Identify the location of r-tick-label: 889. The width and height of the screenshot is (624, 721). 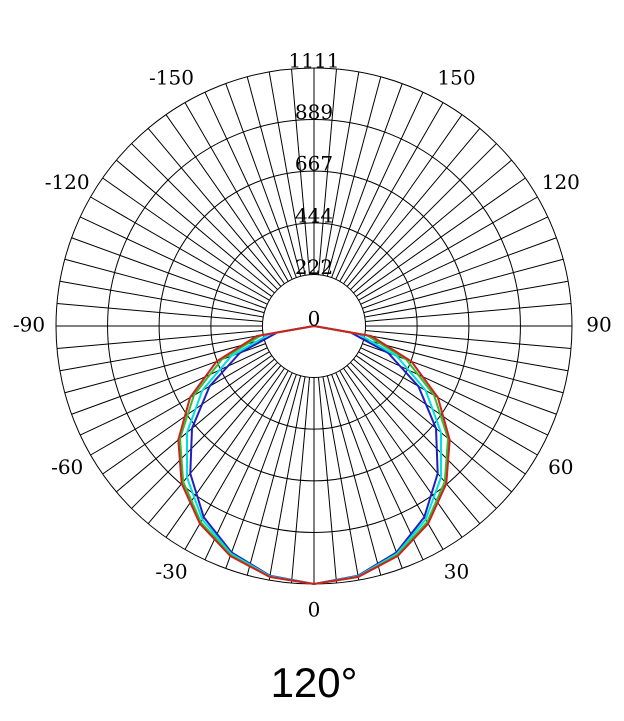
(314, 112).